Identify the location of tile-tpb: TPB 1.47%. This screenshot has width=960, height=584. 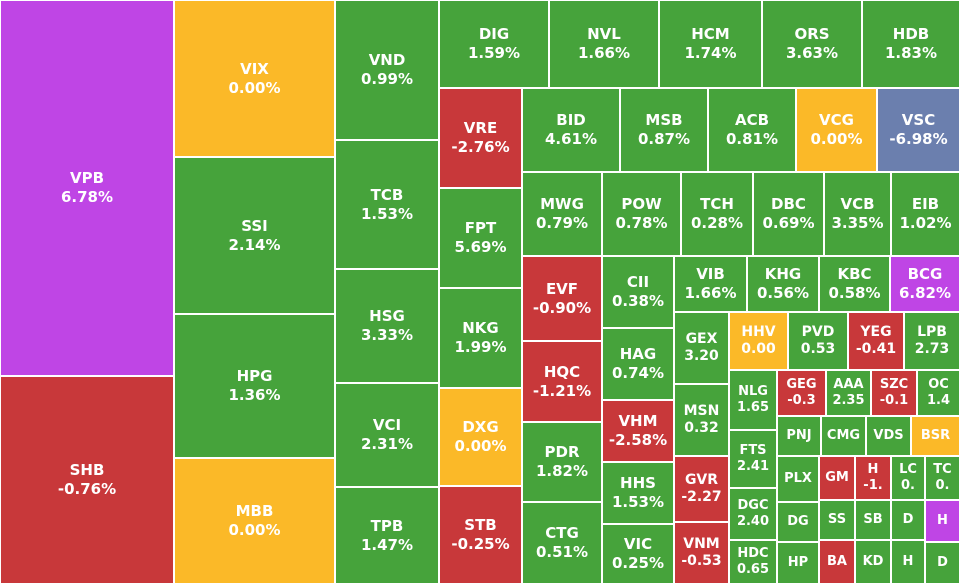
(387, 535).